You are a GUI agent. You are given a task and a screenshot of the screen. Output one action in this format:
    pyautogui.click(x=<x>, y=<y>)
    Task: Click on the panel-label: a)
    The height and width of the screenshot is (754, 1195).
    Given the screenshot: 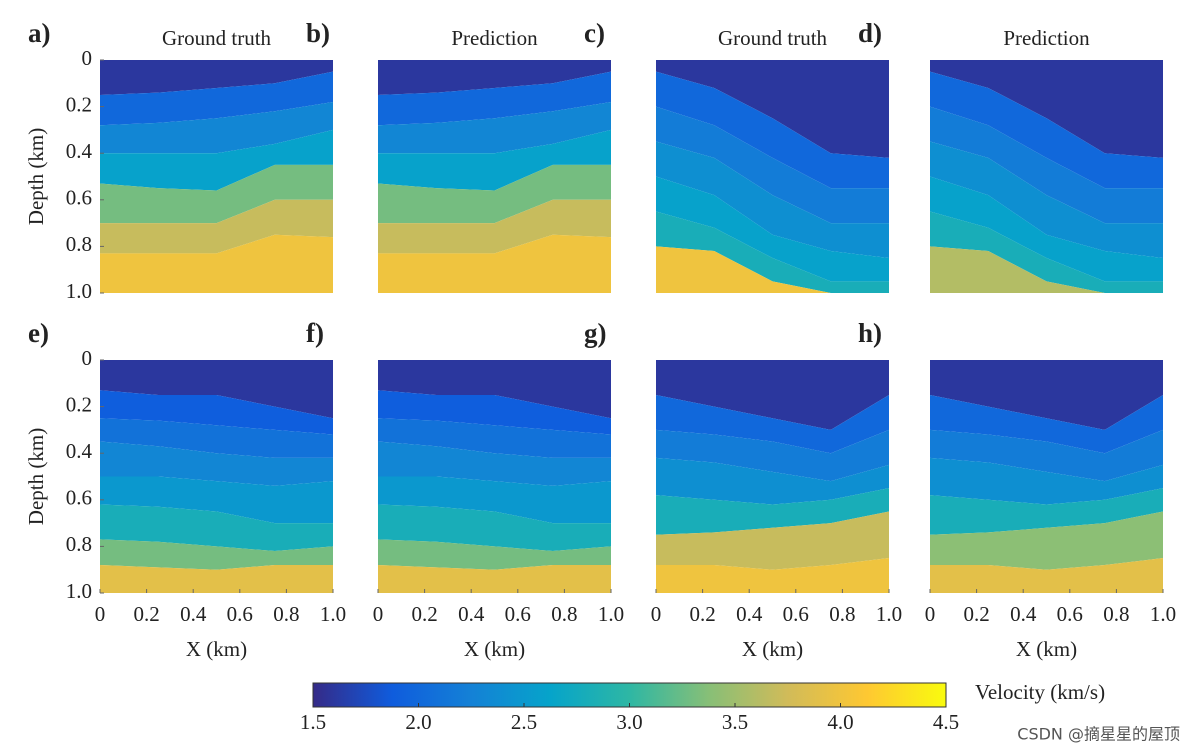 What is the action you would take?
    pyautogui.click(x=39, y=33)
    